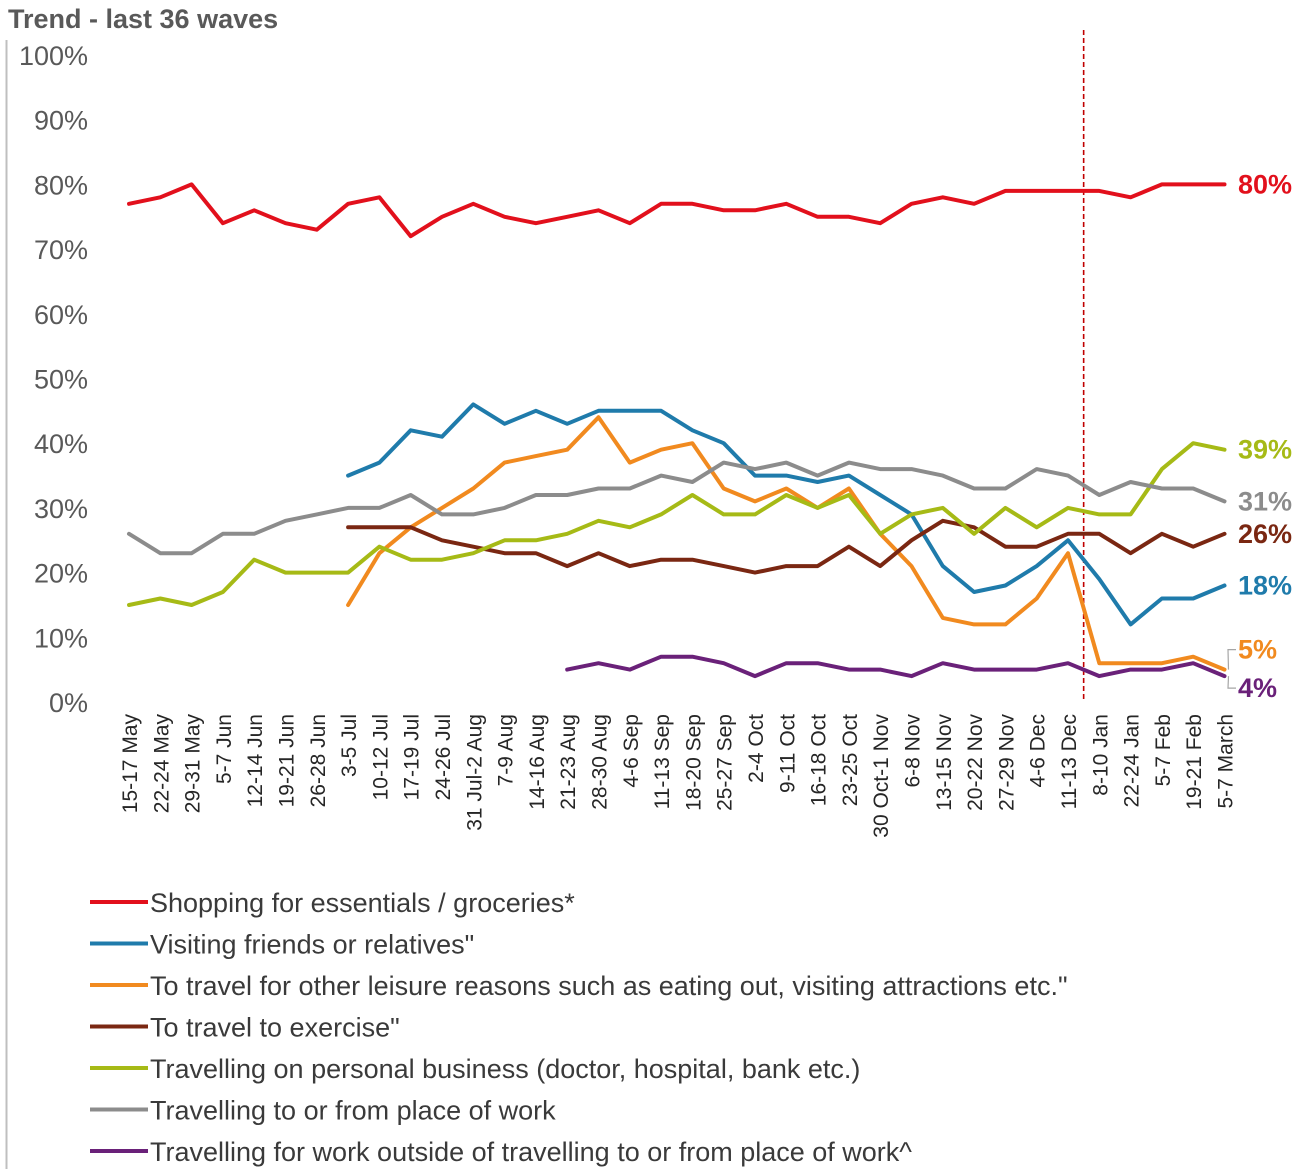 The height and width of the screenshot is (1169, 1311). Describe the element at coordinates (850, 760) in the screenshot. I see `x-tick-label: 23-25 Oct` at that location.